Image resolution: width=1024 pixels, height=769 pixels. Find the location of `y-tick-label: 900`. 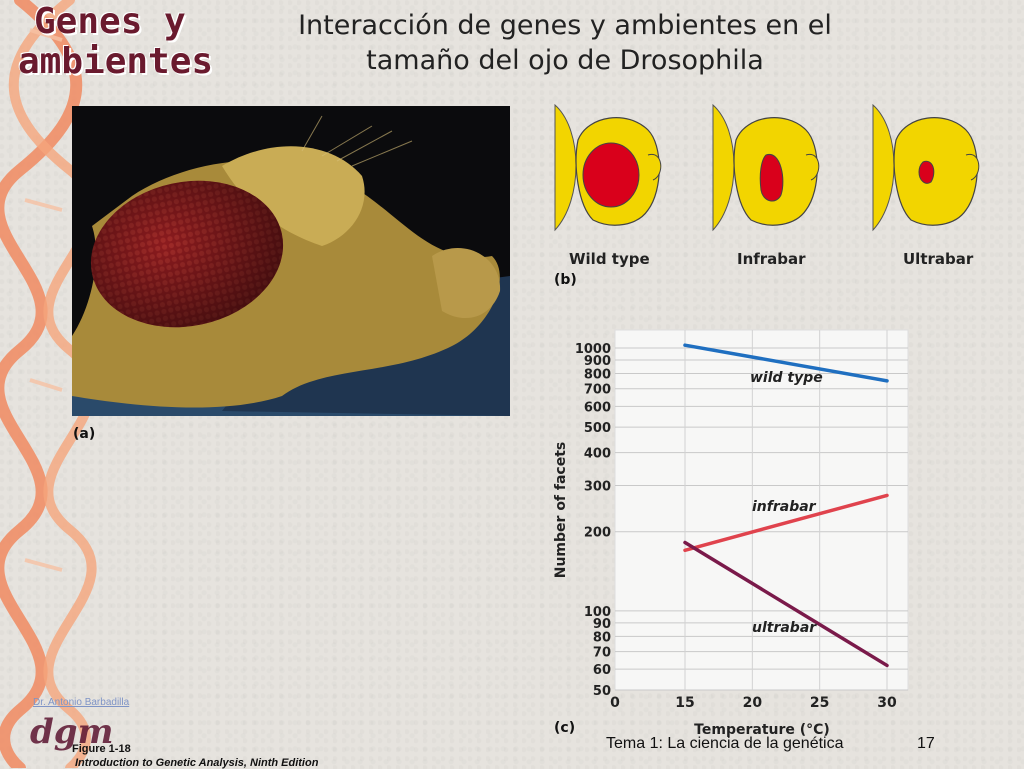

y-tick-label: 900 is located at coordinates (597, 361).